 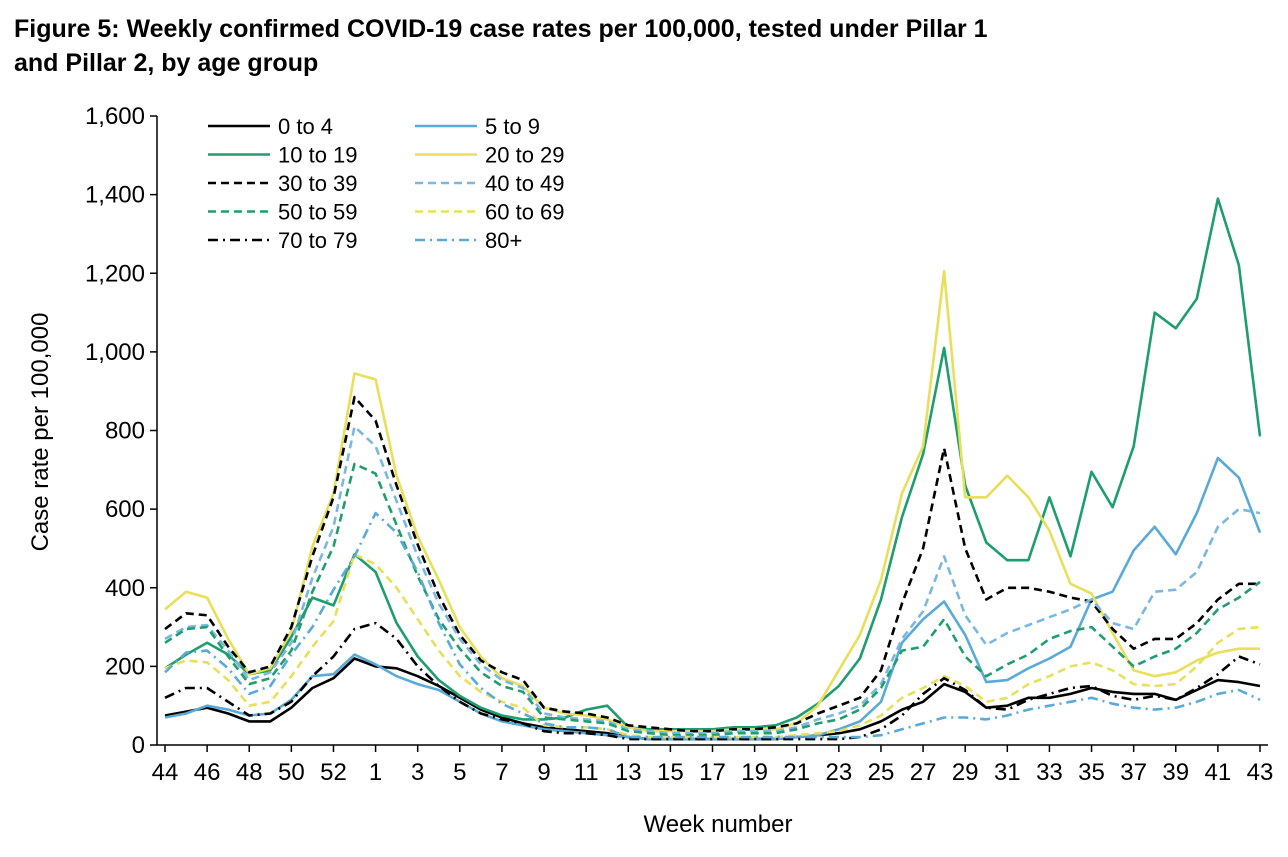 What do you see at coordinates (1049, 772) in the screenshot?
I see `x-tick-label: 33` at bounding box center [1049, 772].